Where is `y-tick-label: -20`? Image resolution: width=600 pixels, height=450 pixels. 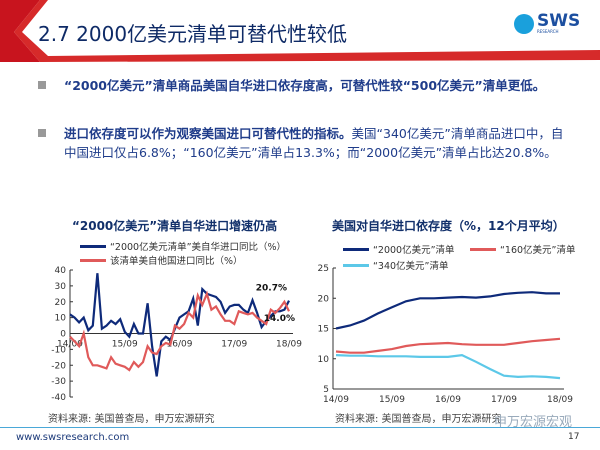
y-tick-label: -20 is located at coordinates (58, 366).